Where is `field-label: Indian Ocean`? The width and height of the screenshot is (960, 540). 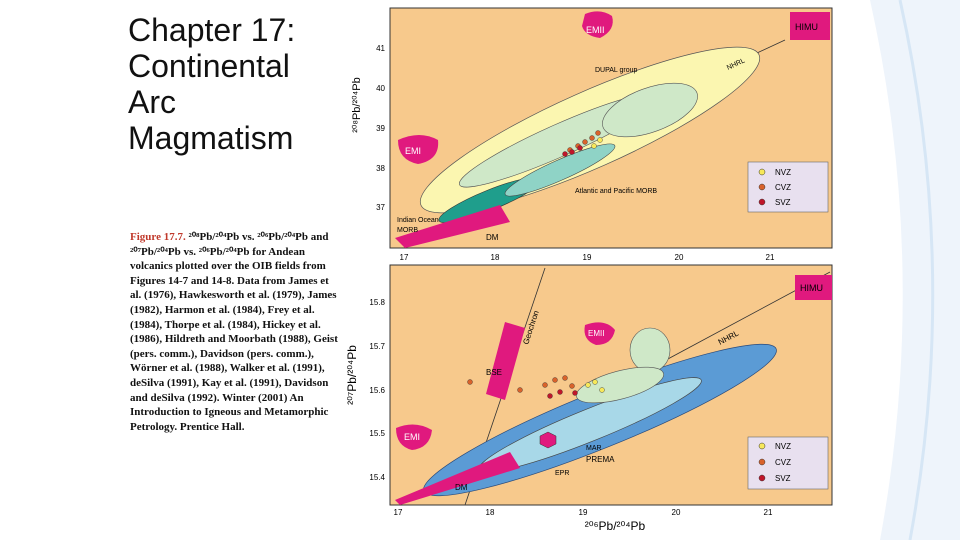
field-label: Indian Ocean is located at coordinates (418, 220).